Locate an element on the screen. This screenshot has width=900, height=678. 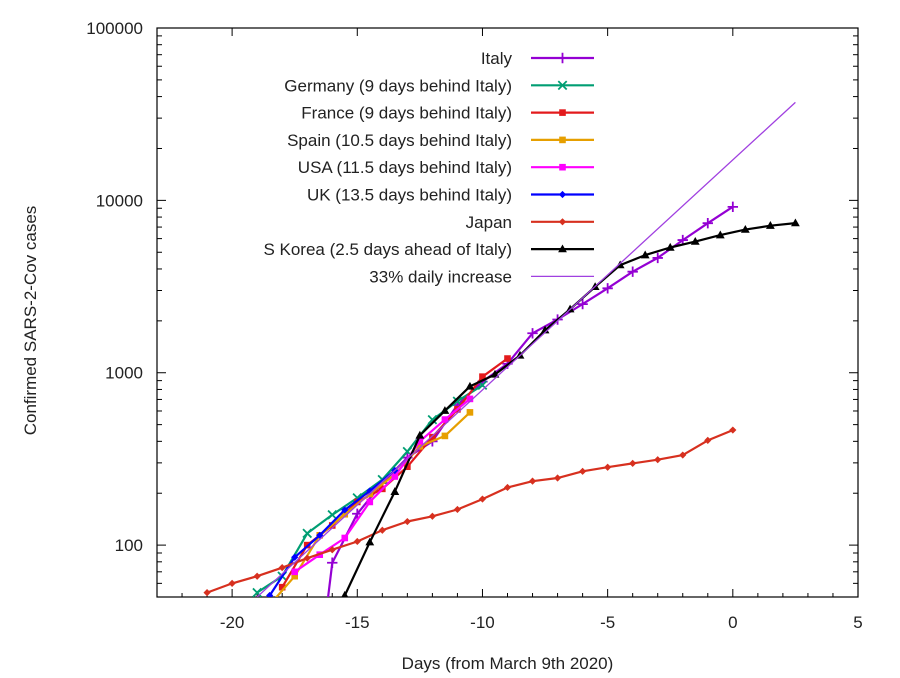
legend-label: S Korea (2.5 days ahead of Italy) is located at coordinates (387, 249).